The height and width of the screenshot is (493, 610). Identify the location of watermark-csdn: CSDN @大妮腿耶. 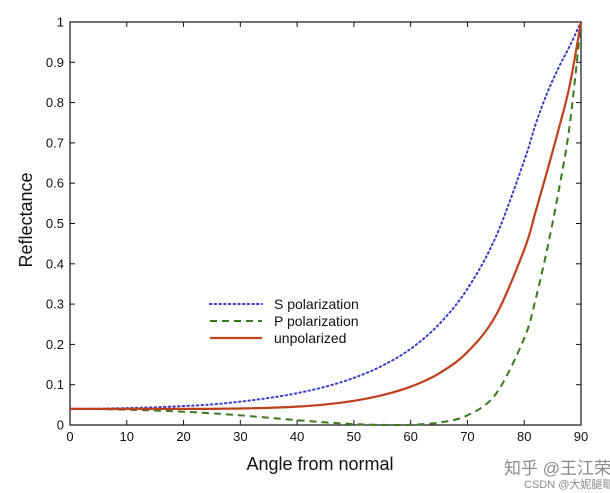
(567, 485).